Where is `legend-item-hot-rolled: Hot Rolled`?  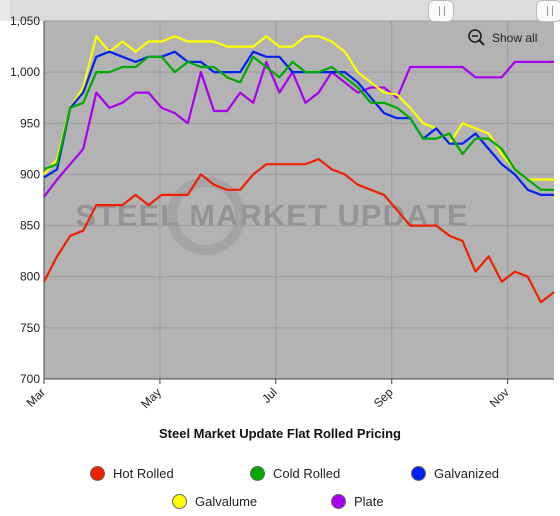
legend-item-hot-rolled: Hot Rolled is located at coordinates (132, 473).